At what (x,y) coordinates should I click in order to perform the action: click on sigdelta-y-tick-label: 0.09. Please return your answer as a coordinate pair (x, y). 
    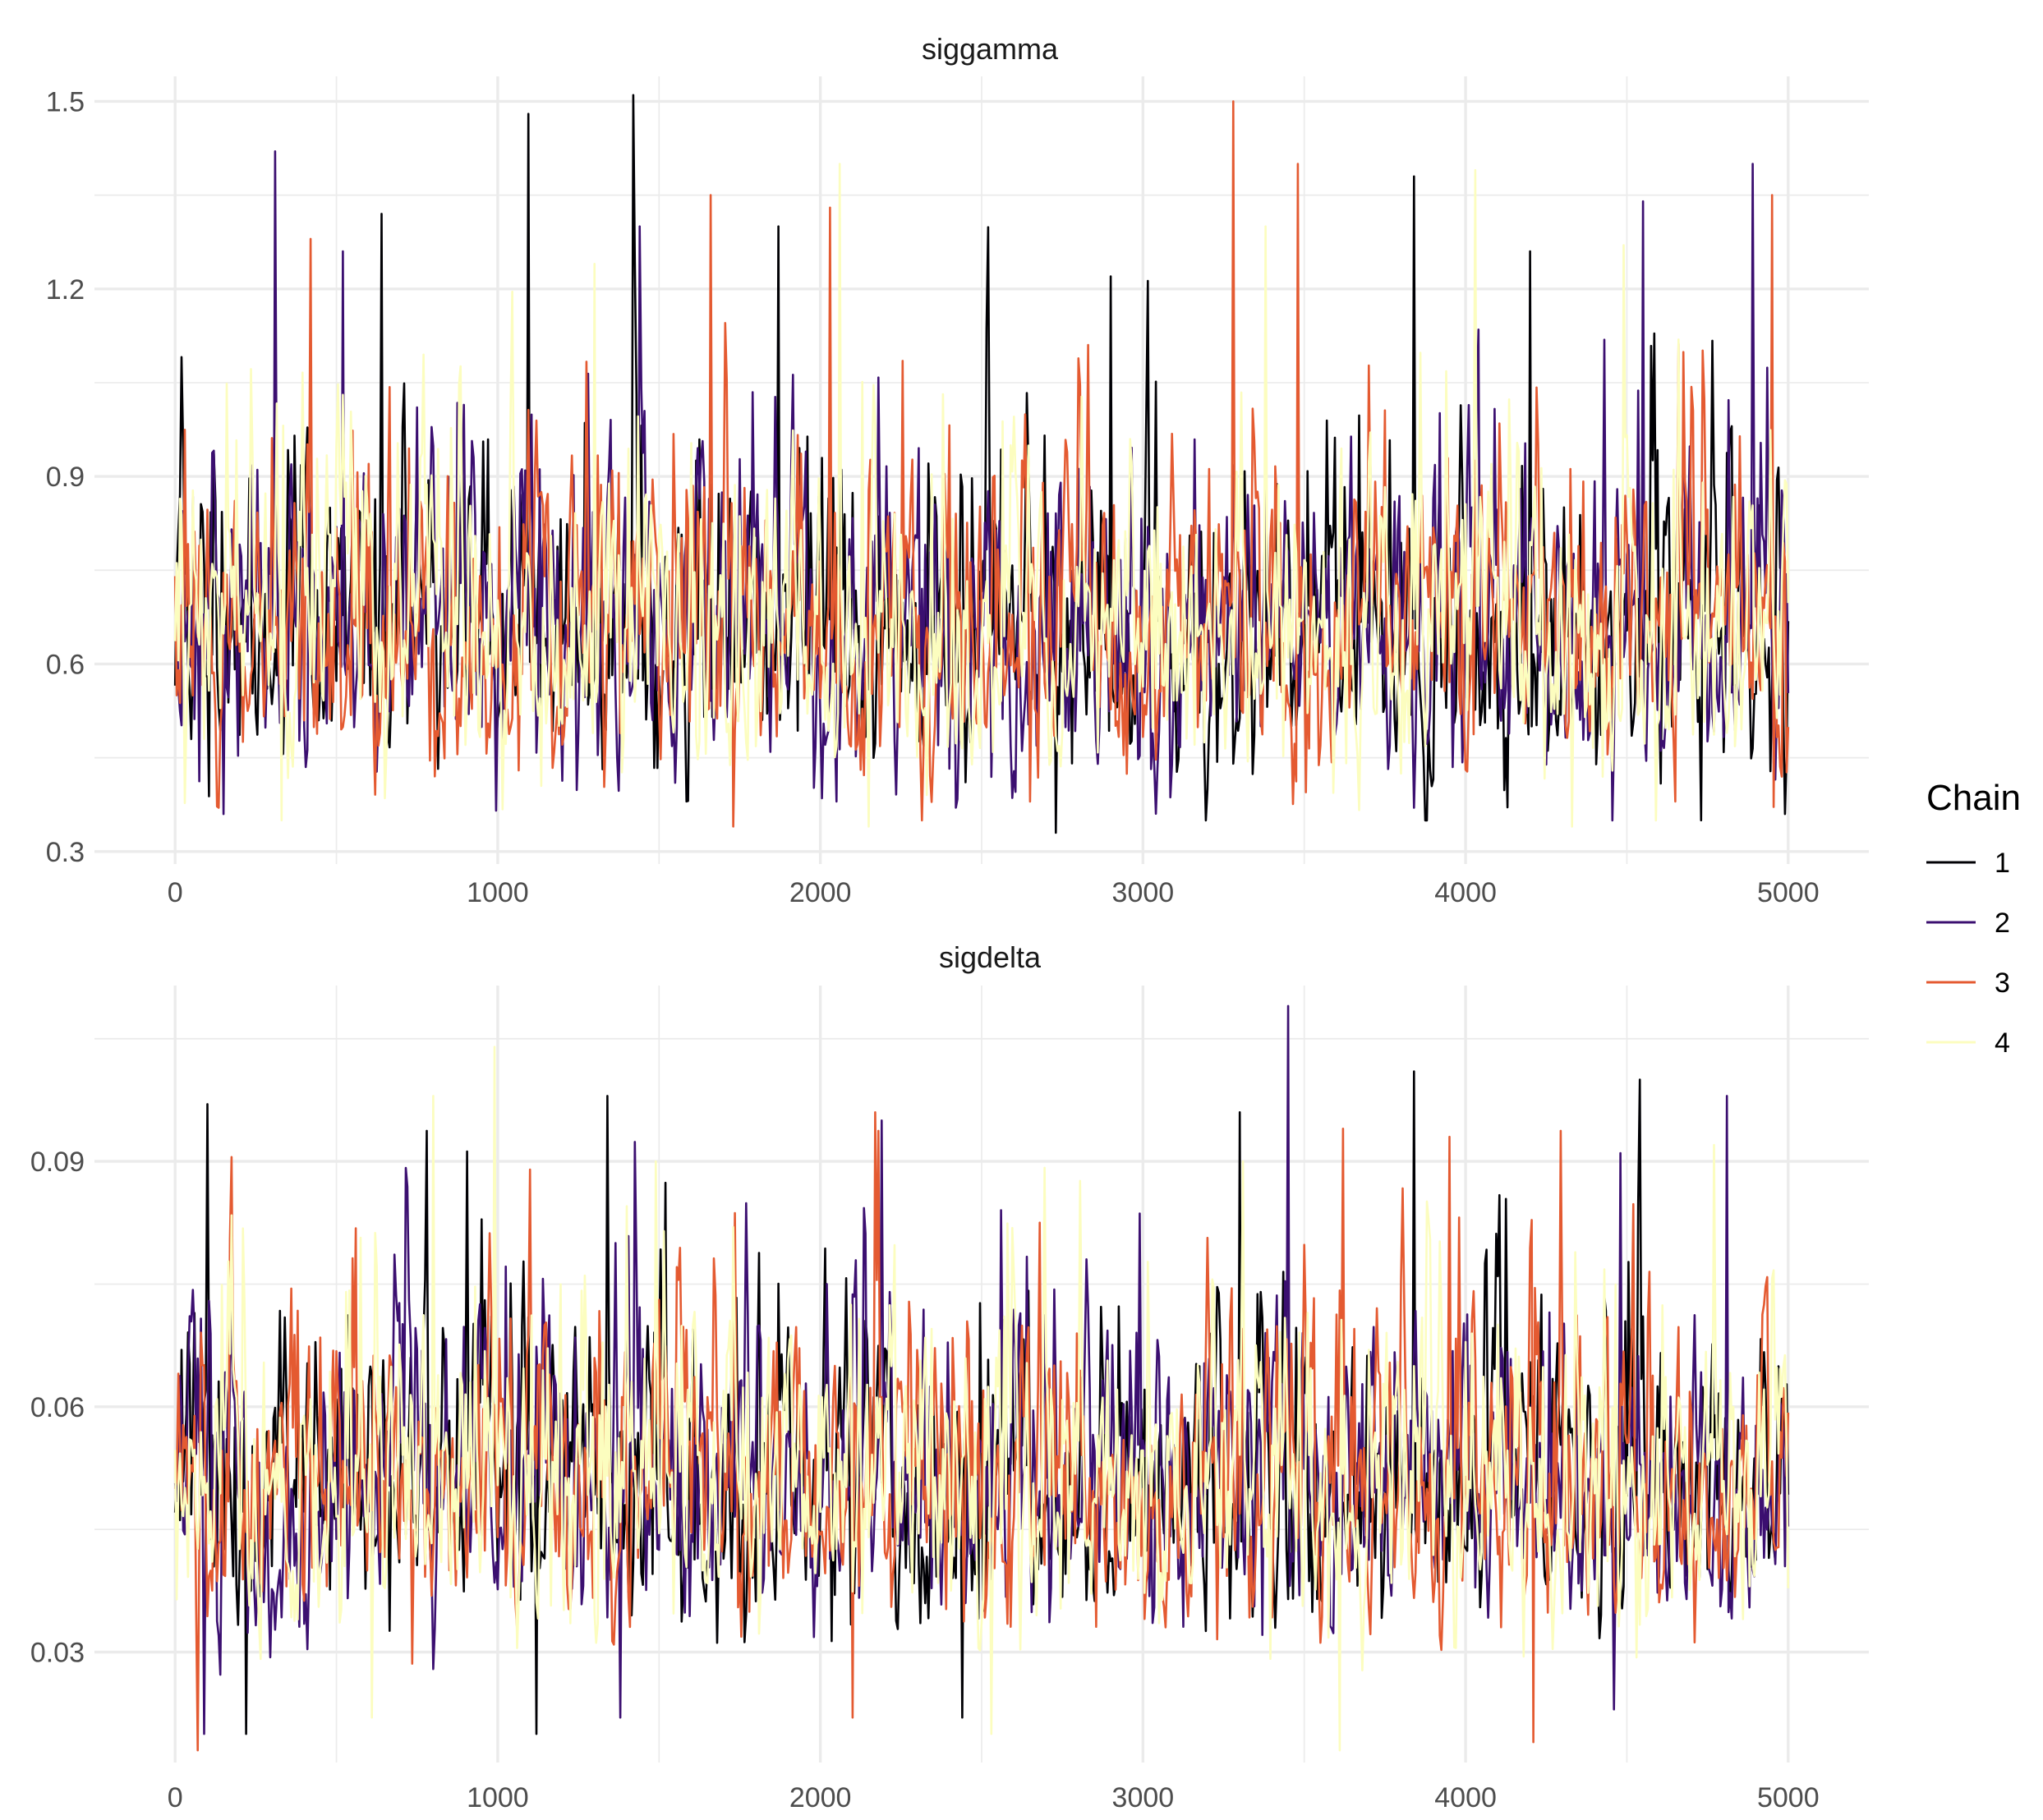
    Looking at the image, I should click on (57, 1162).